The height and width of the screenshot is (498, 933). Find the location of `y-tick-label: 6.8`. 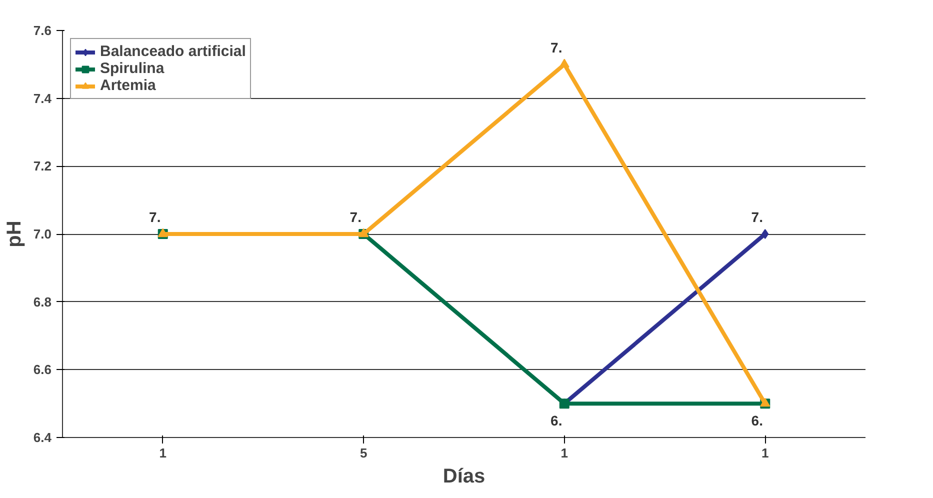

y-tick-label: 6.8 is located at coordinates (42, 302).